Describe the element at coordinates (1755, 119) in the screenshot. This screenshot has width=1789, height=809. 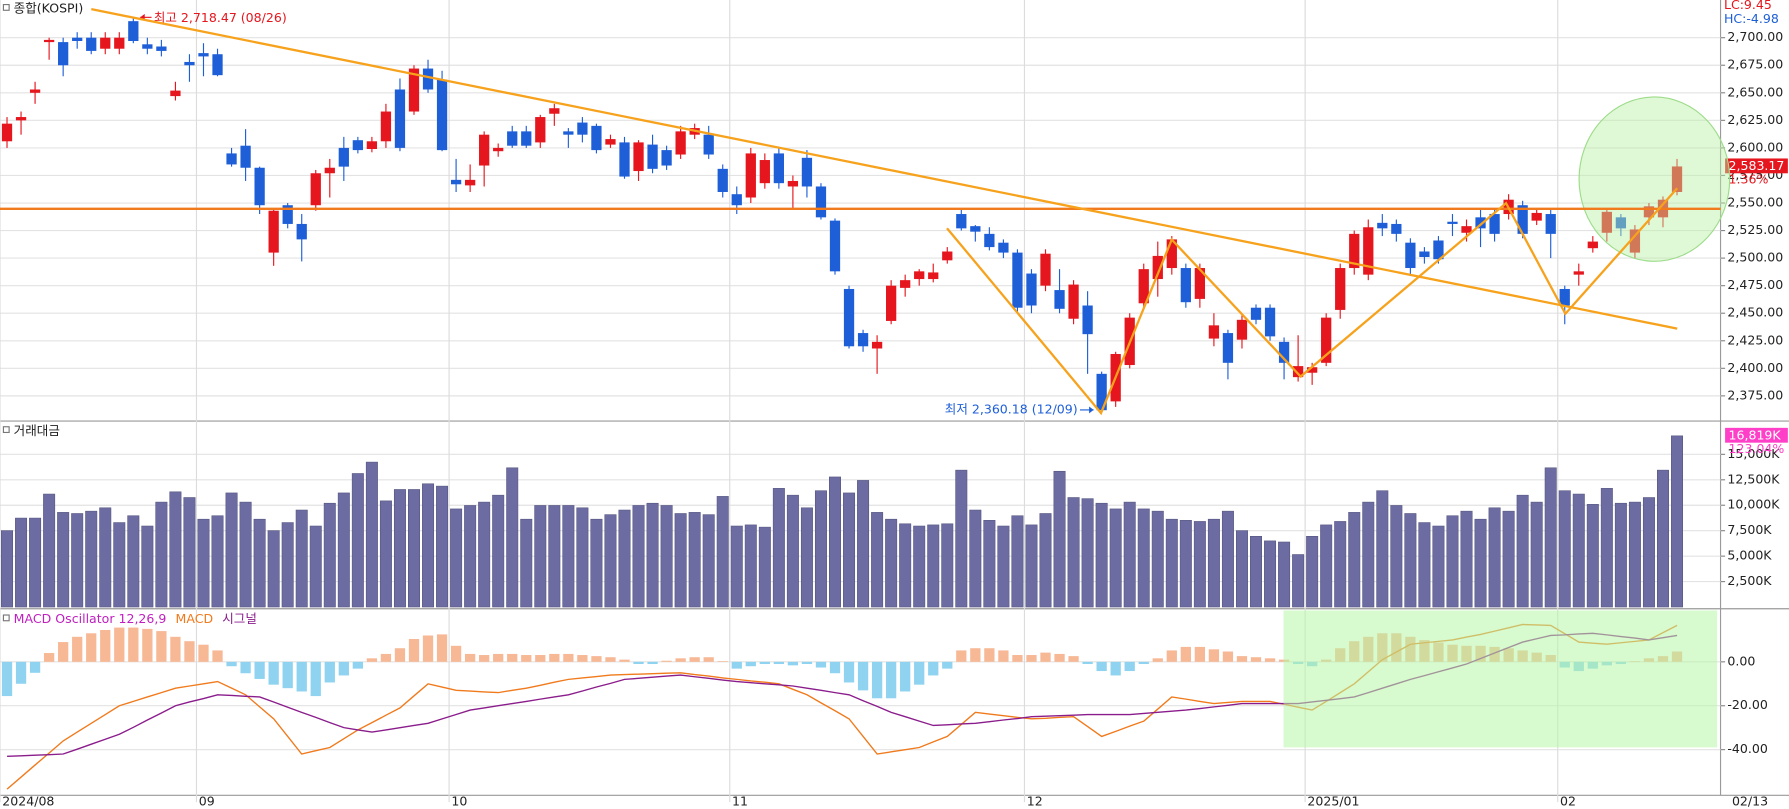
I see `y-tick-label: 2,625.00` at that location.